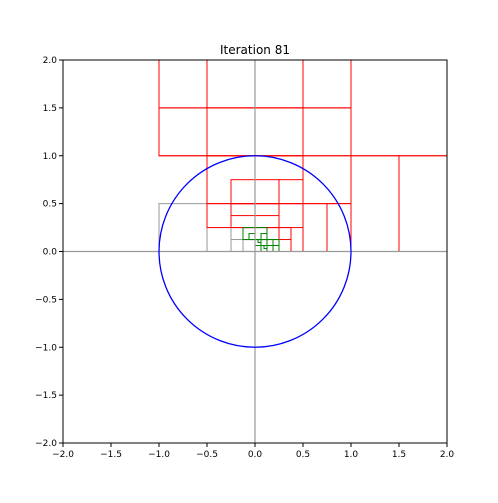  I want to click on x-tick-label: −1.5, so click(111, 455).